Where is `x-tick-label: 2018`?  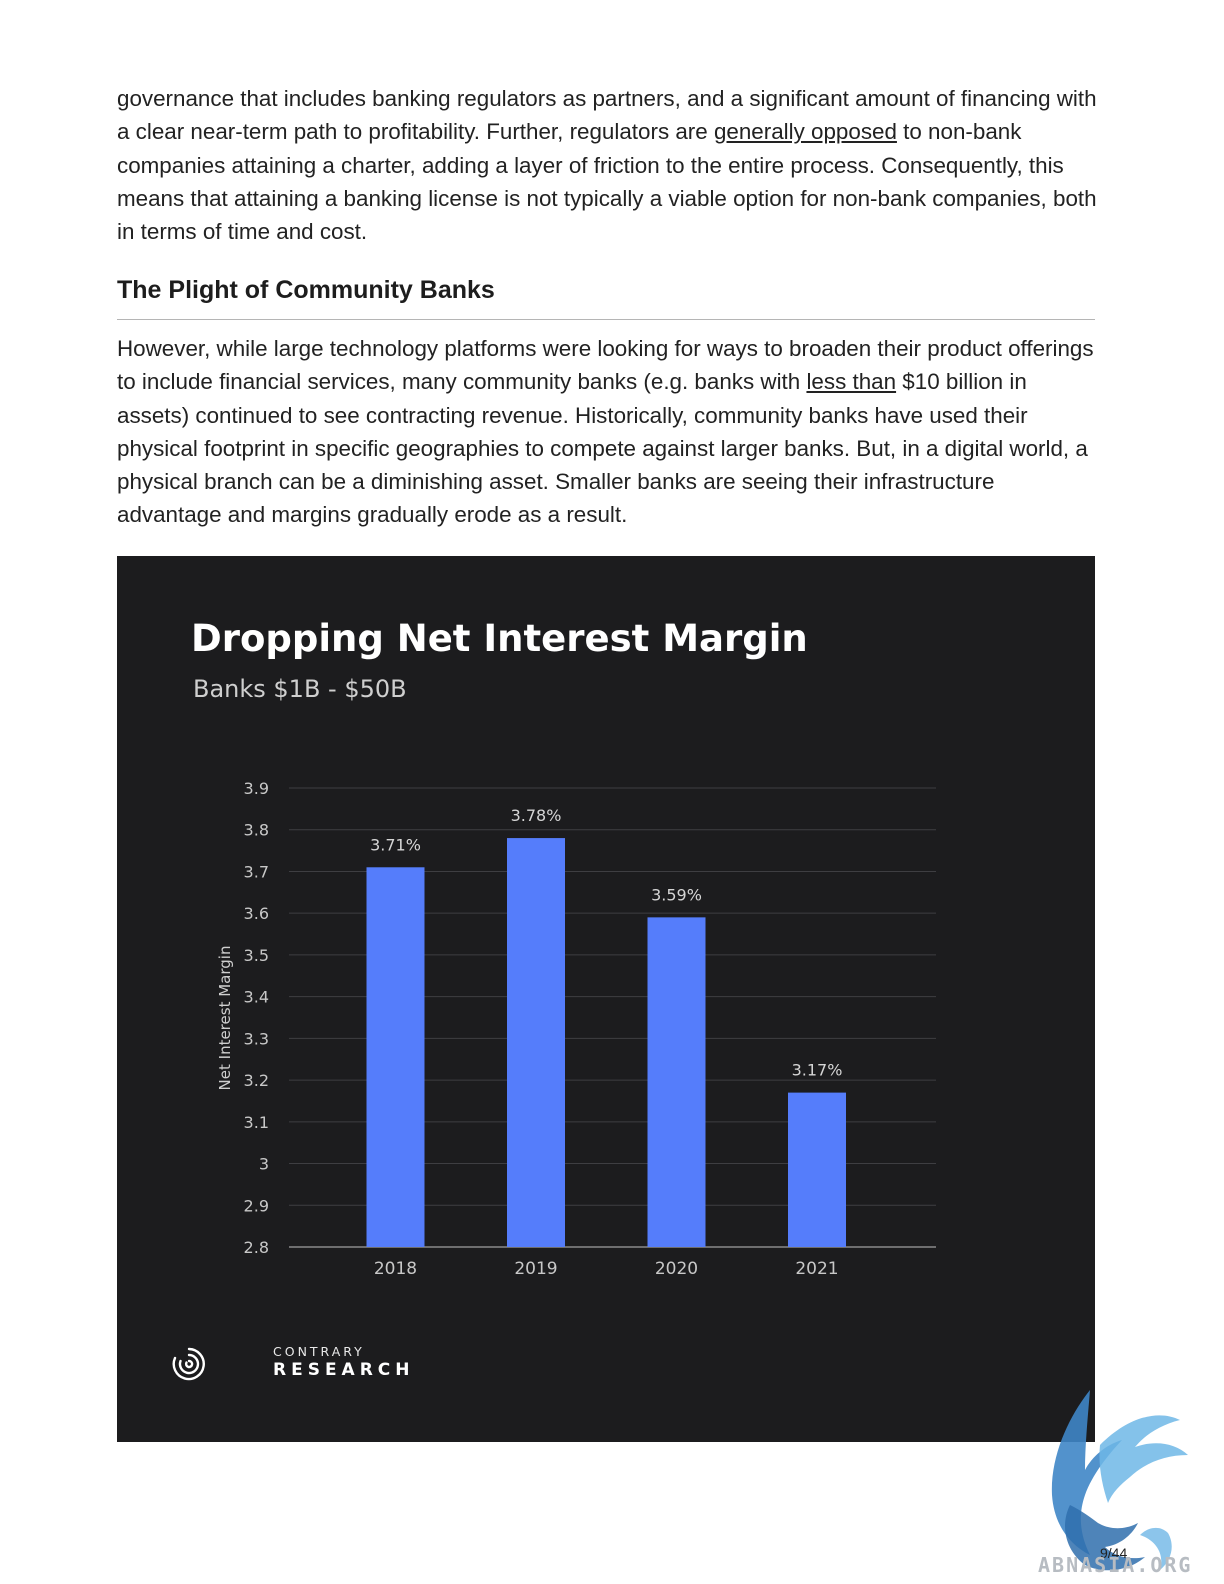 x-tick-label: 2018 is located at coordinates (395, 1269).